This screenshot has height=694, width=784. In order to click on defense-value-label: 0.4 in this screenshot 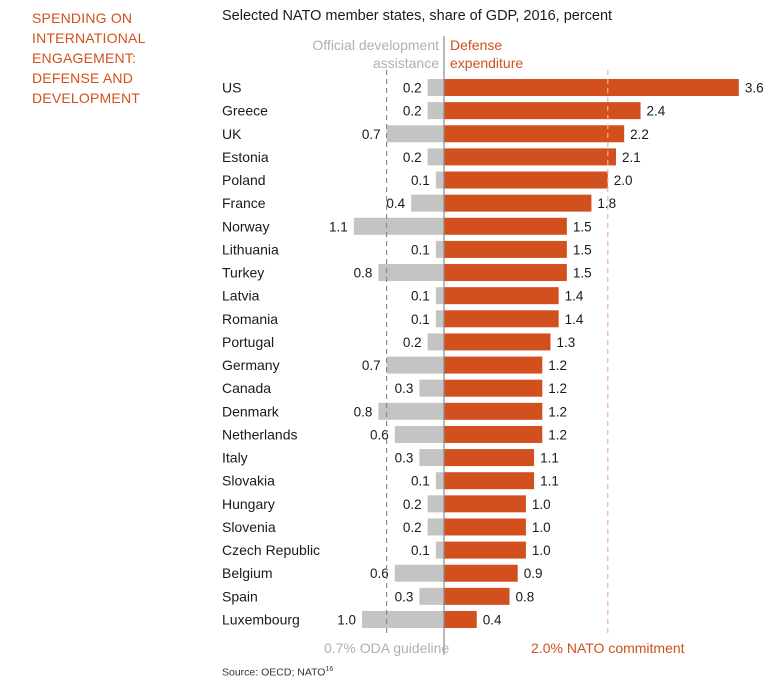, I will do `click(492, 619)`.